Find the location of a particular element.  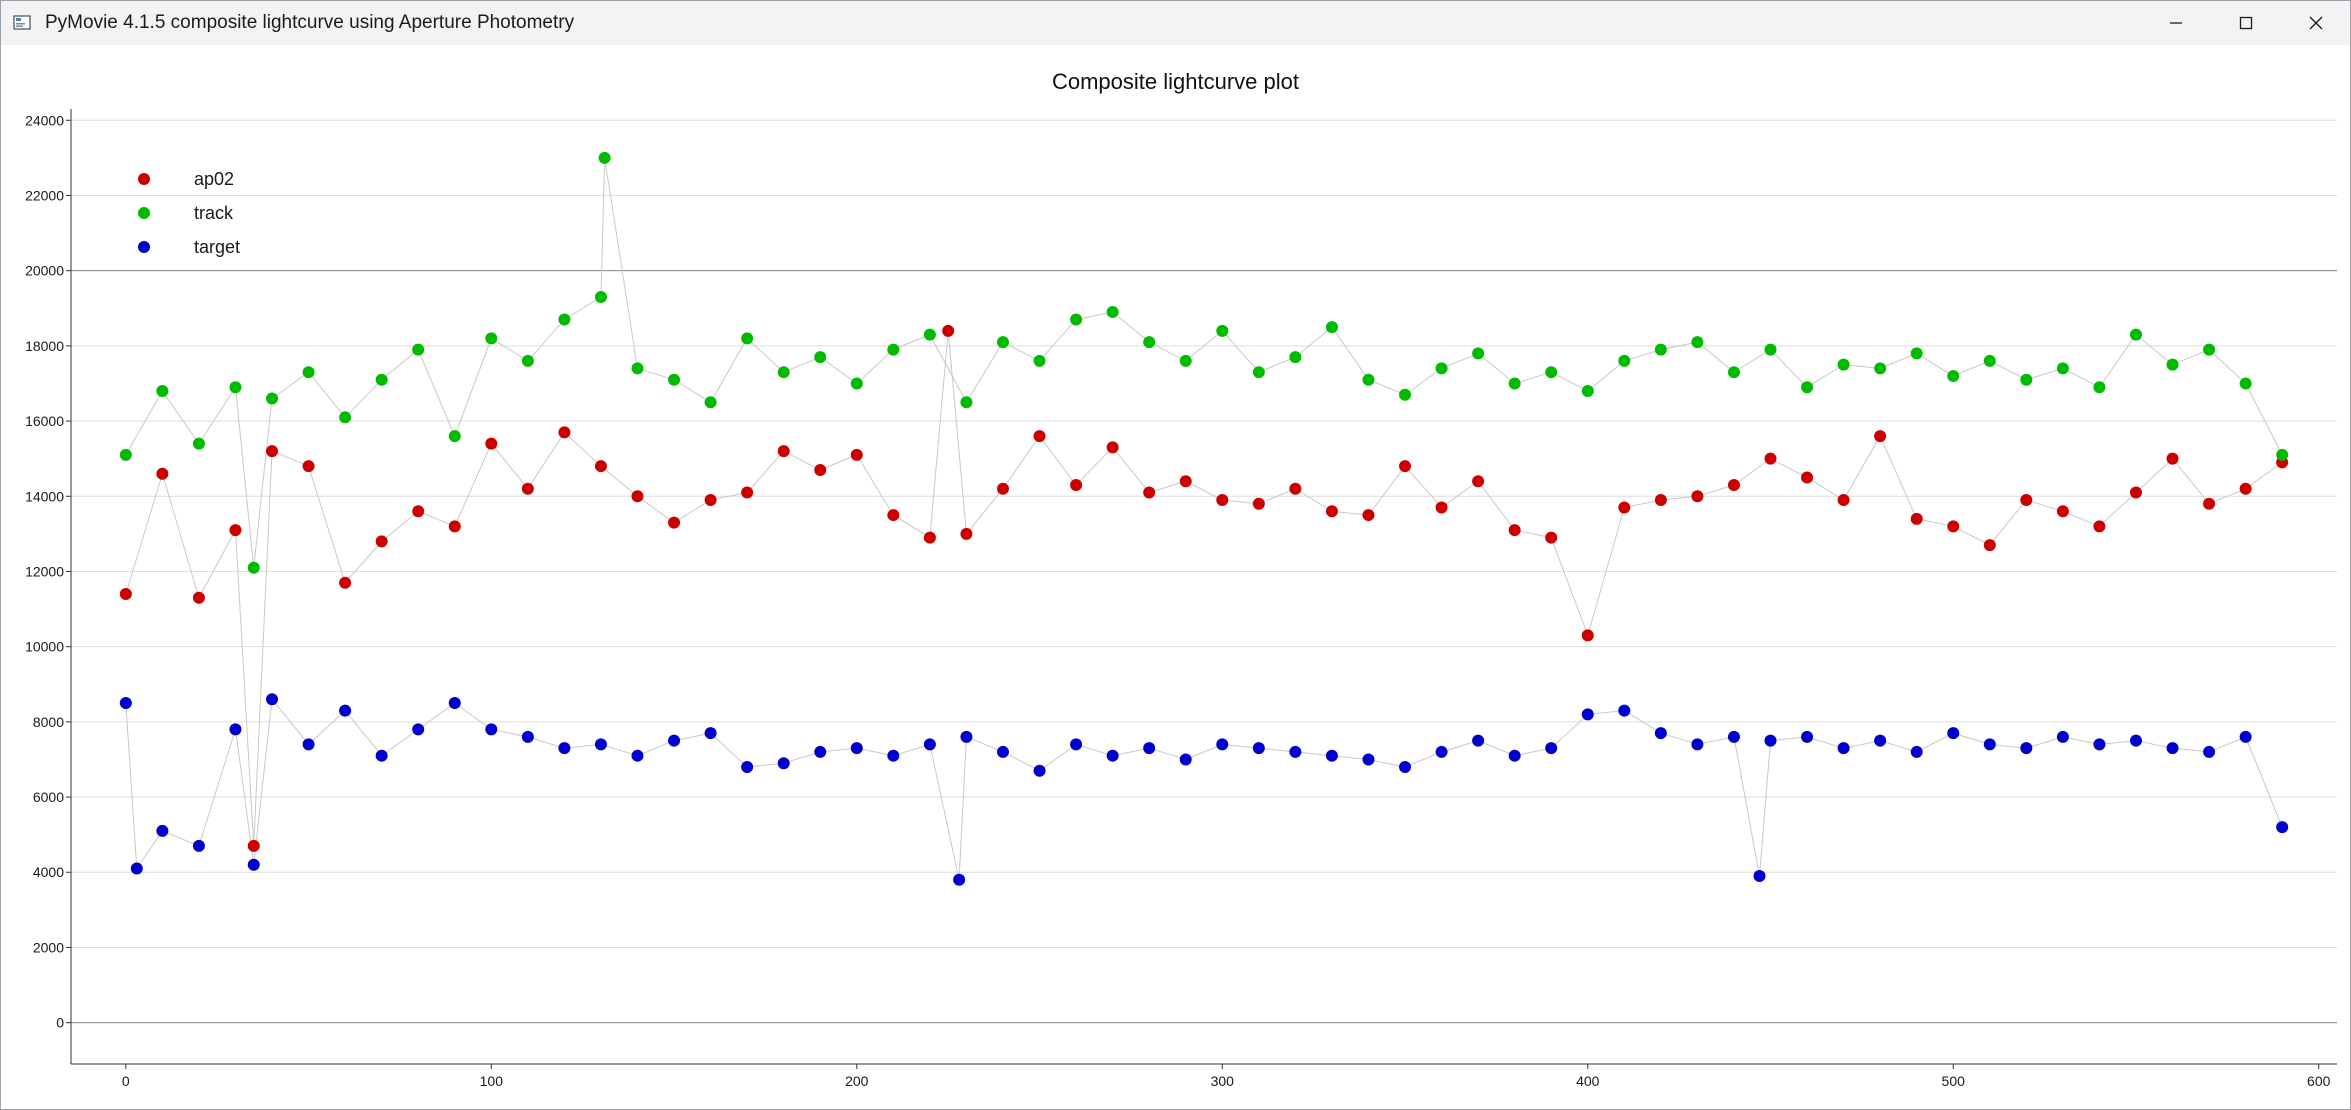

y-tick-label: 10000 is located at coordinates (44, 647).